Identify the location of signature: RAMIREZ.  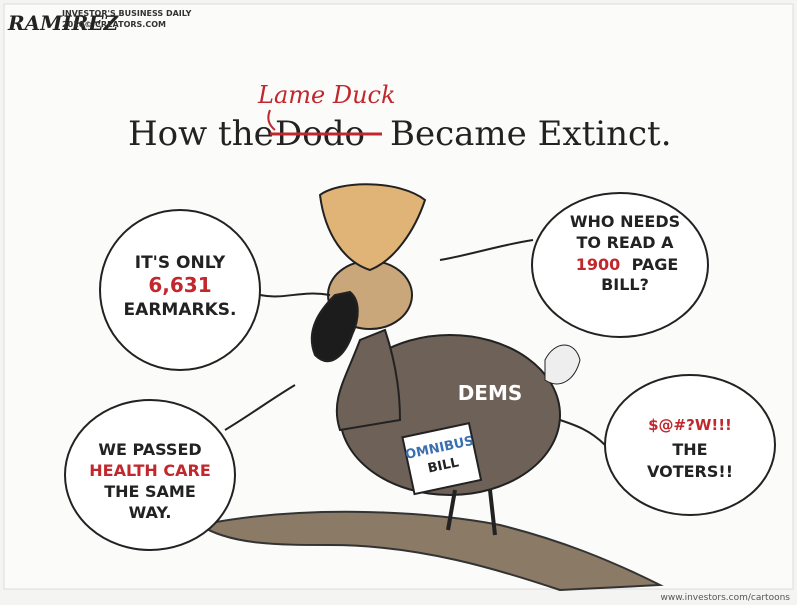
(63, 23).